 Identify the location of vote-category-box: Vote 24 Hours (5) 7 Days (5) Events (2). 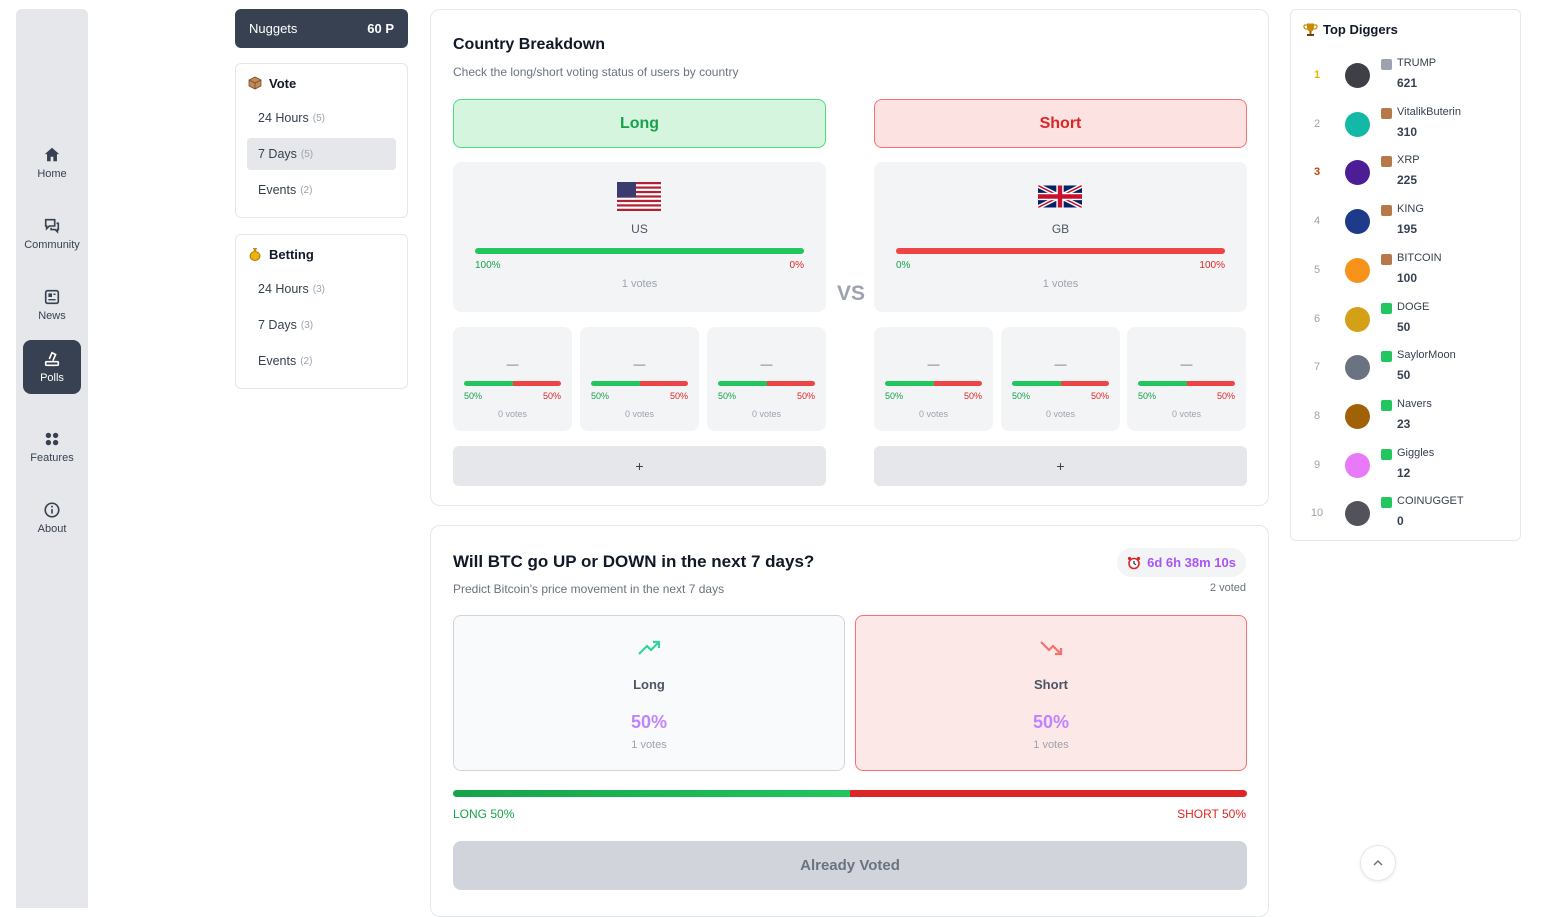
(321, 140).